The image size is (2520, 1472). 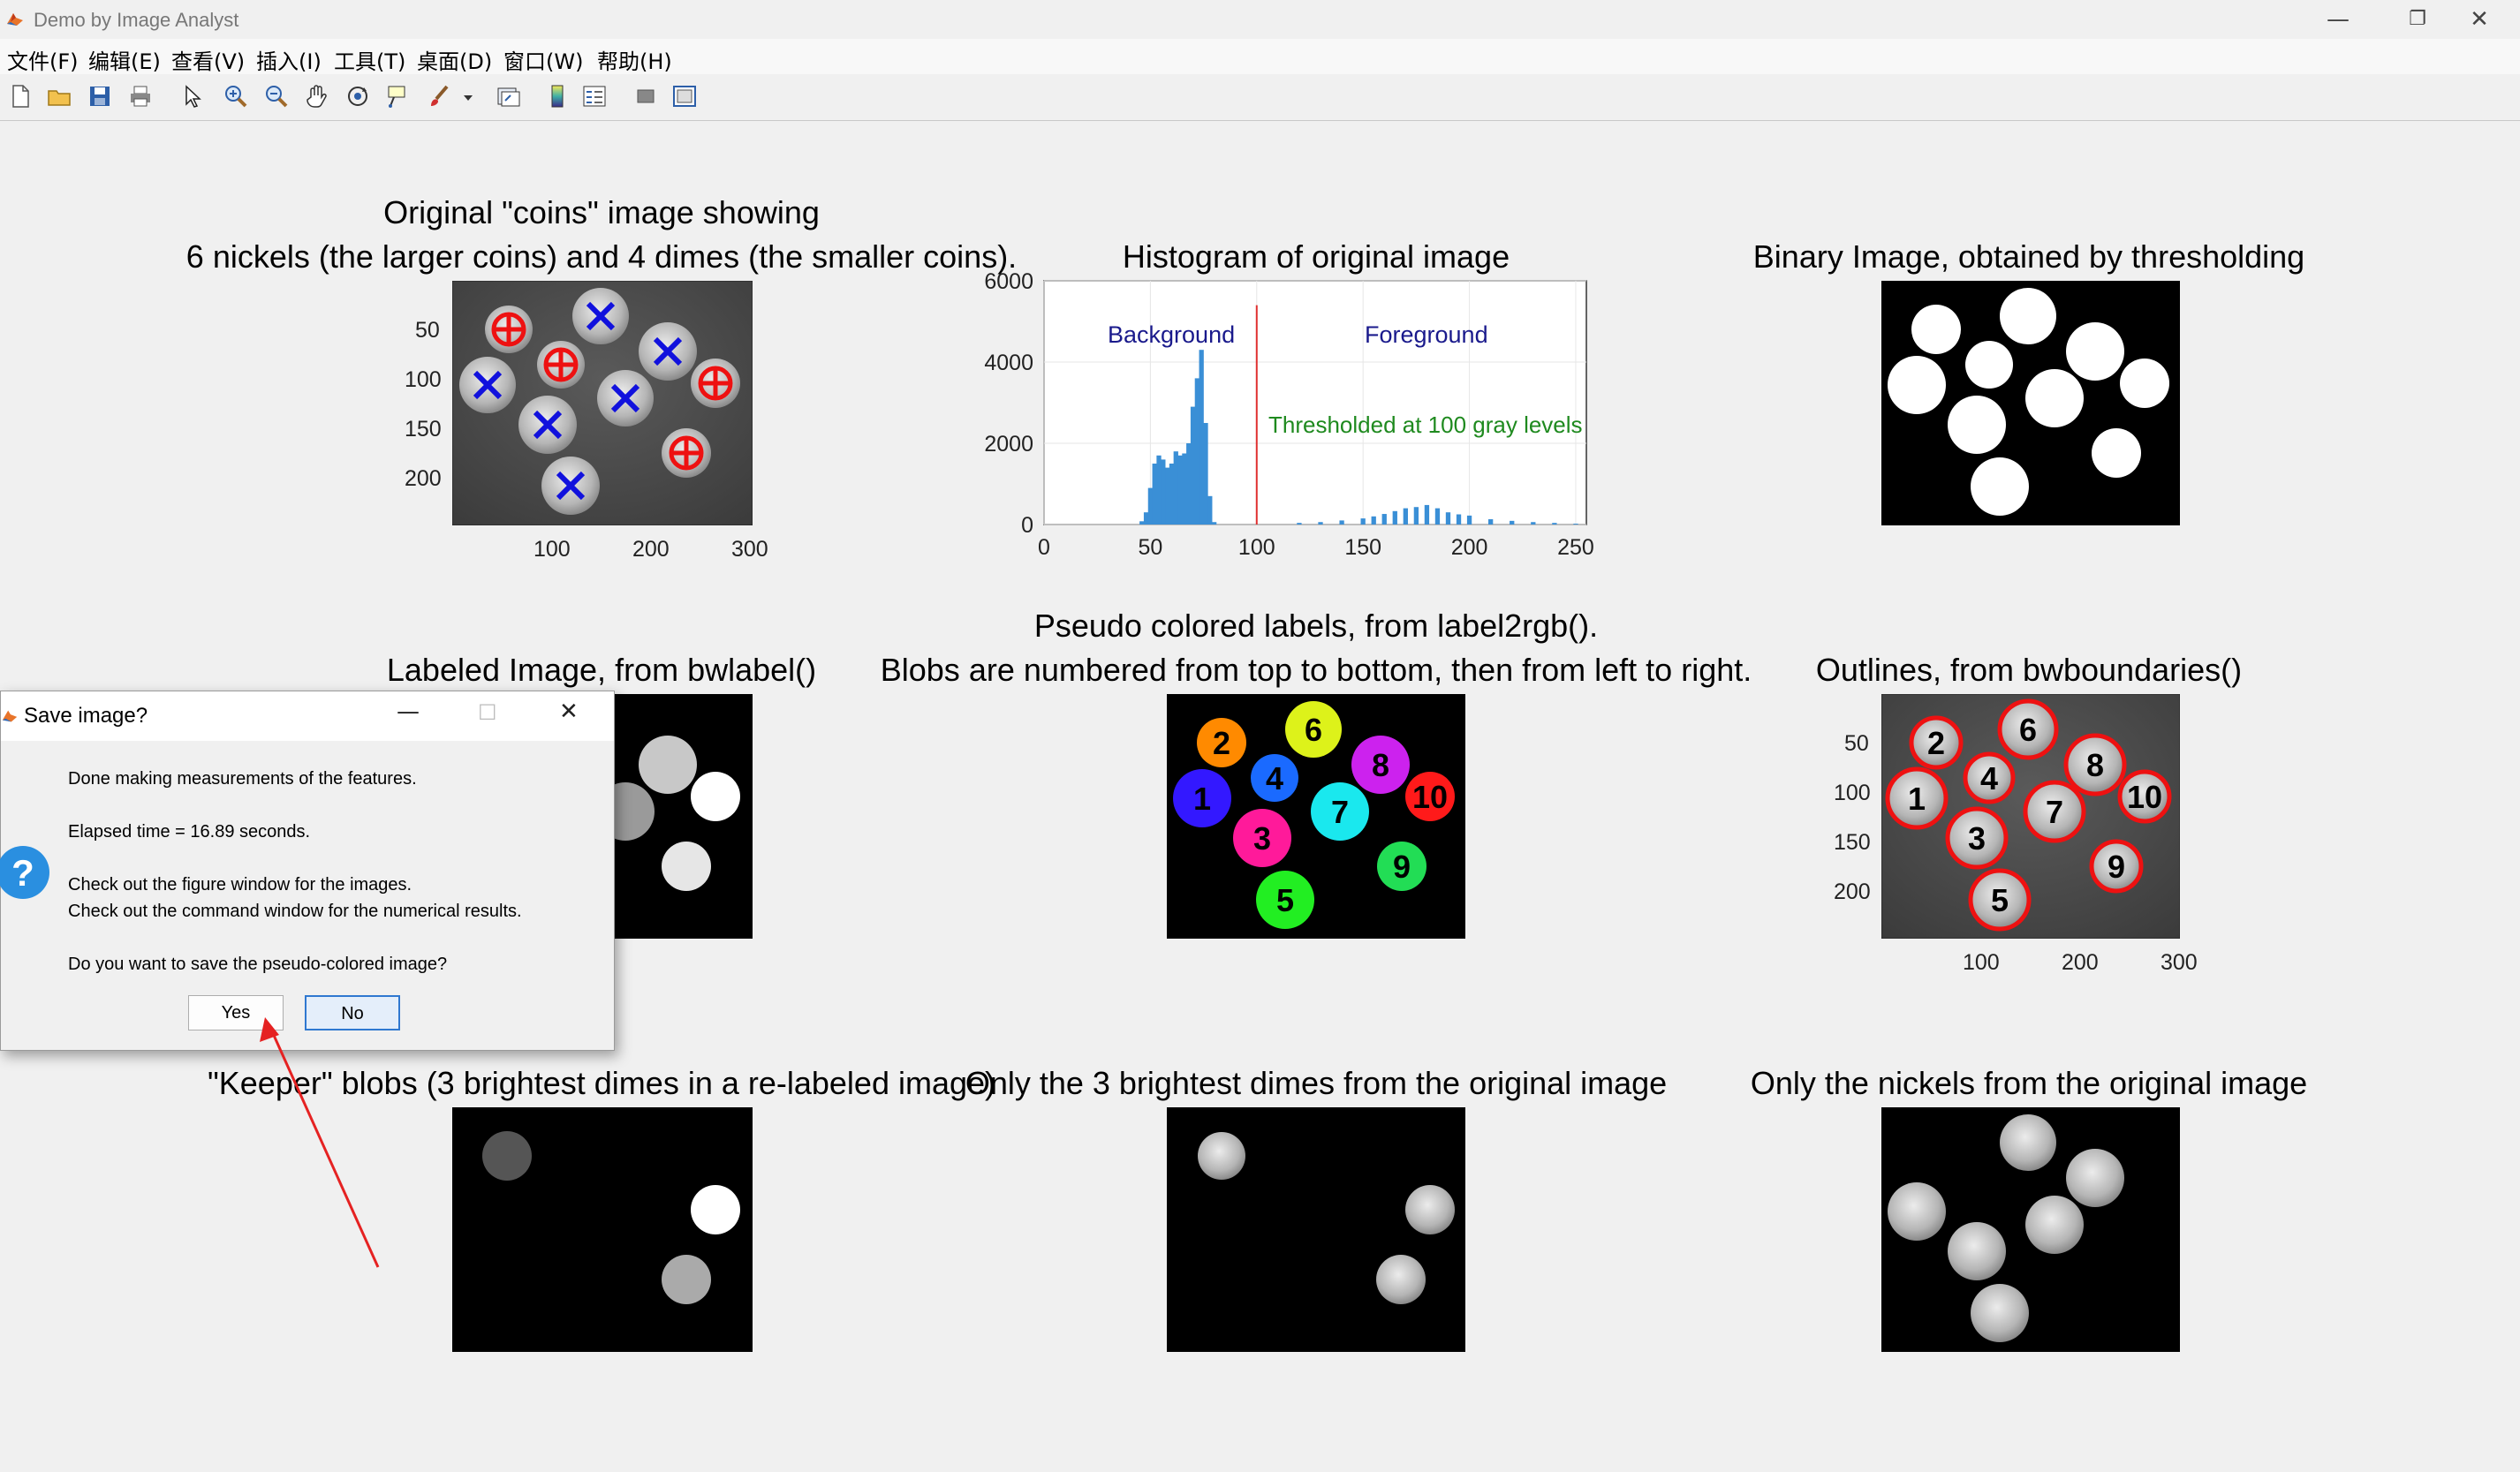 What do you see at coordinates (487, 712) in the screenshot?
I see `dialog-maximize-button: ☐` at bounding box center [487, 712].